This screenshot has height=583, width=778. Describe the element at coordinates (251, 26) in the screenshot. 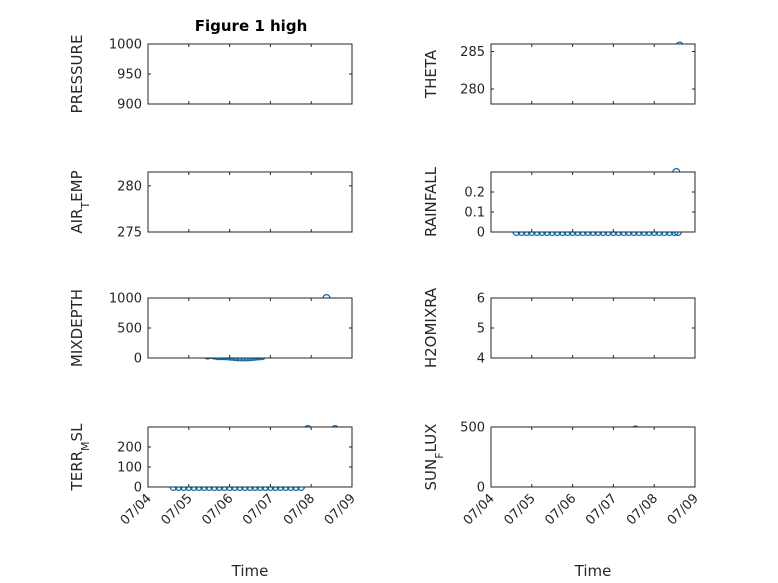

I see `figure-title: Figure 1 high` at that location.